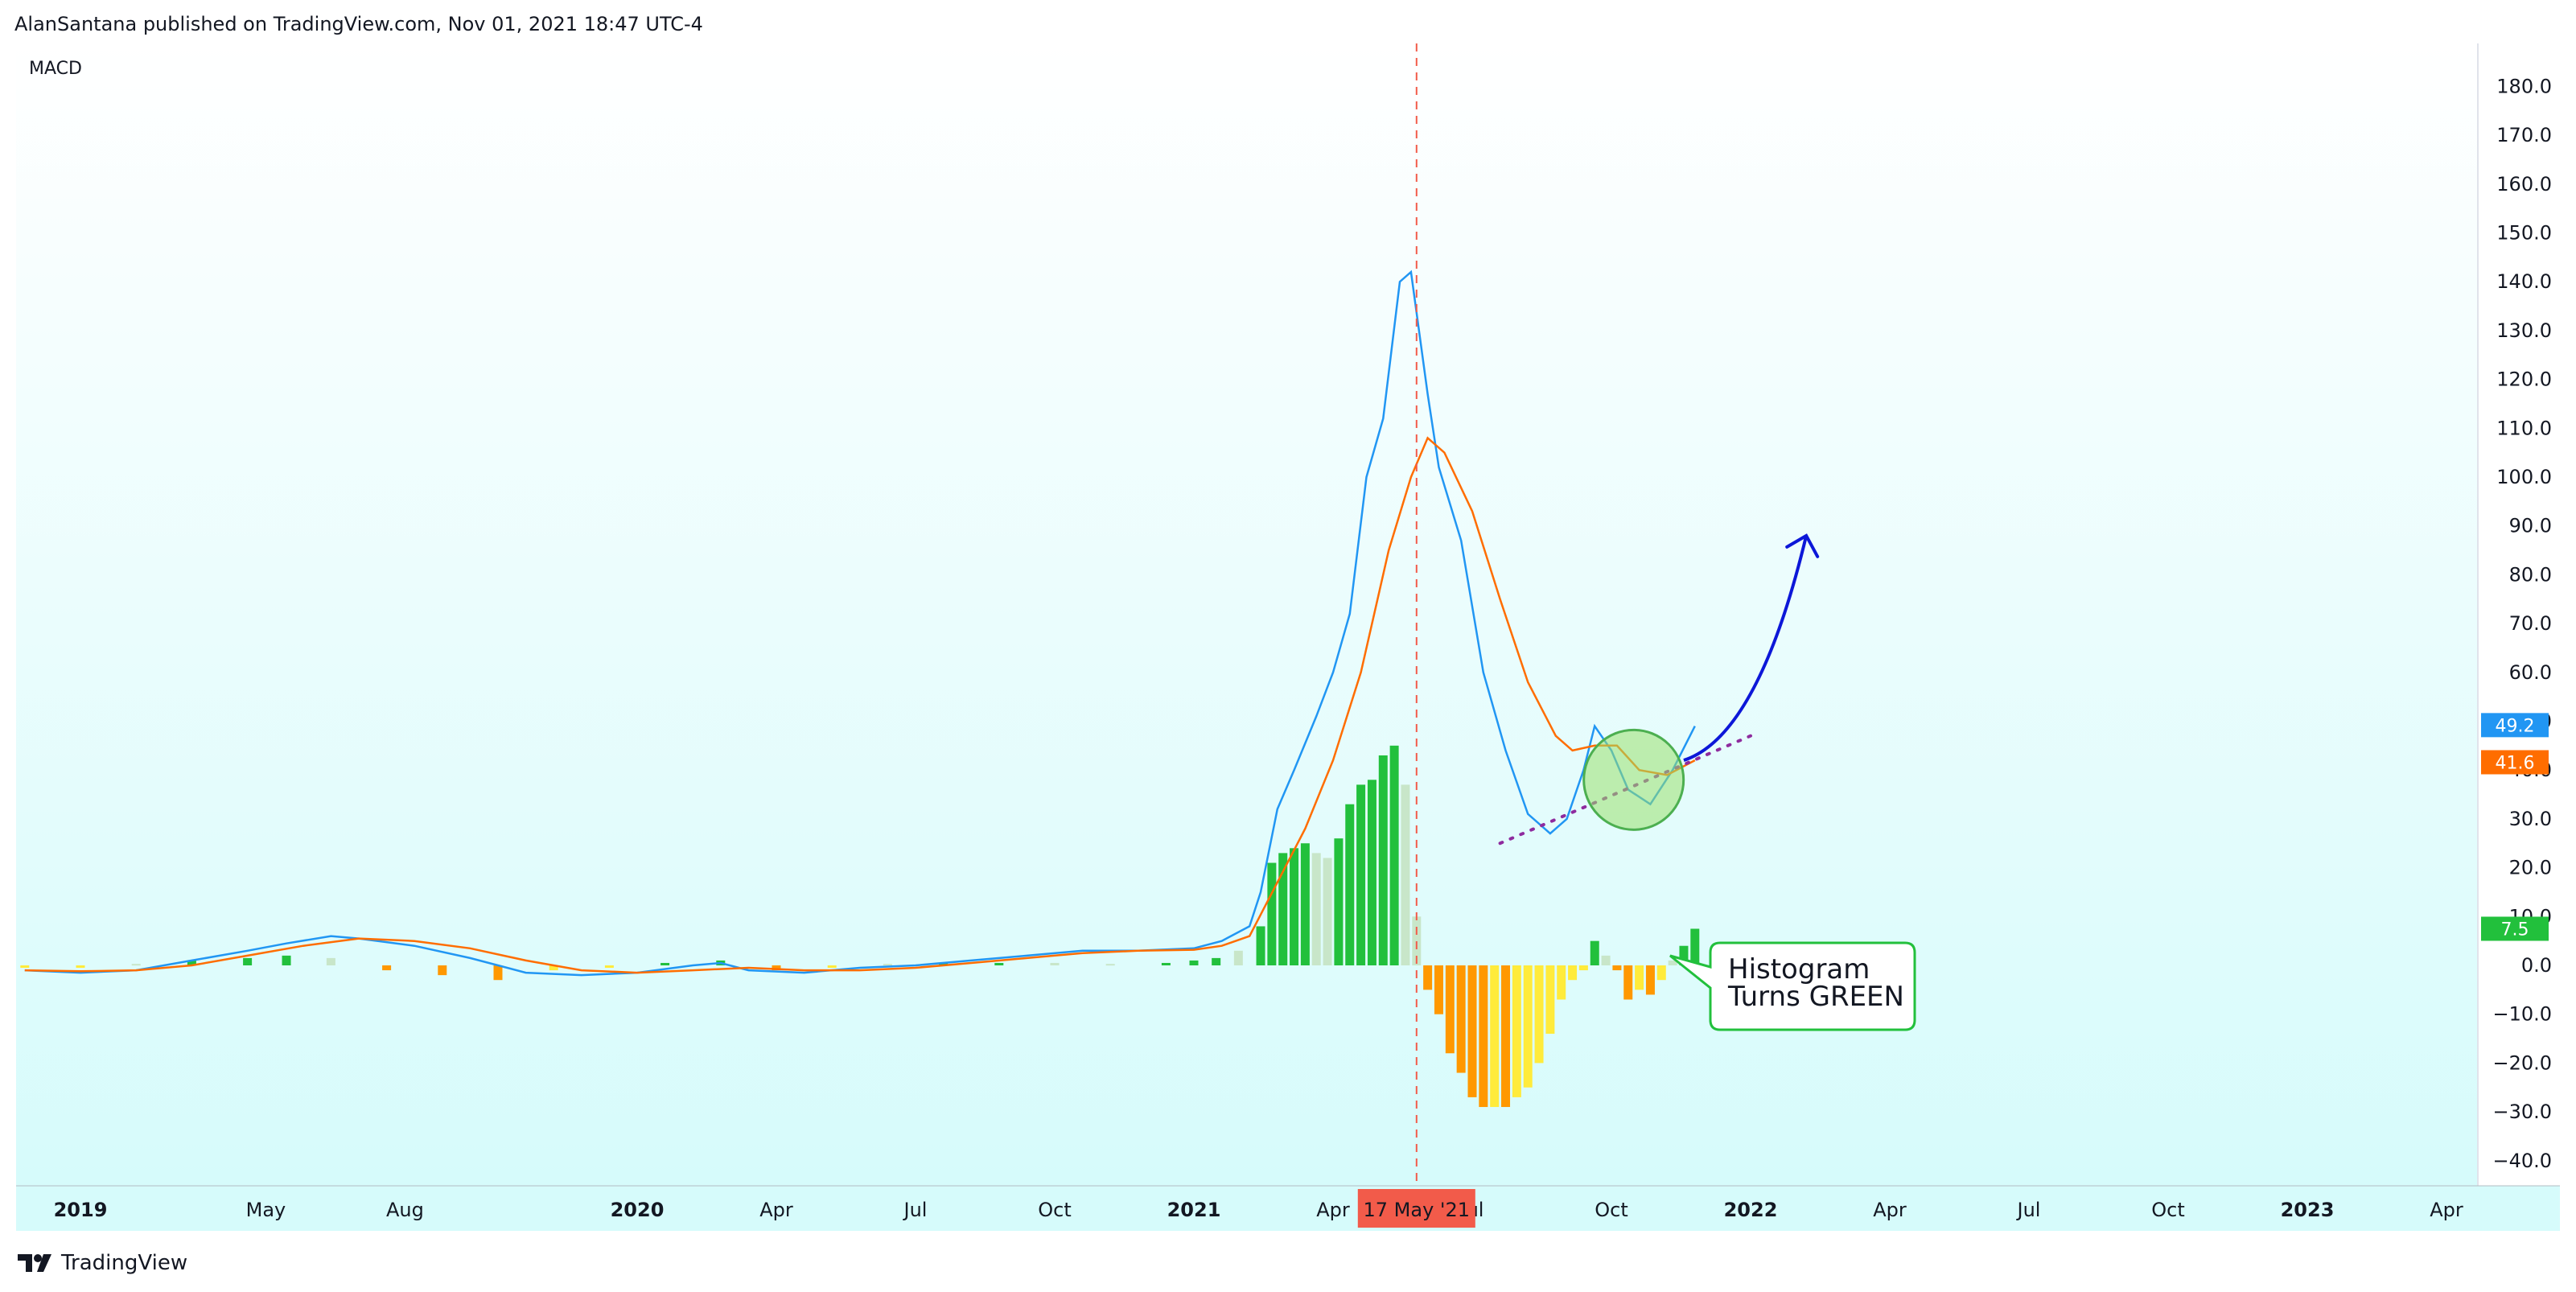  I want to click on y-tick-label: 90.0, so click(2530, 526).